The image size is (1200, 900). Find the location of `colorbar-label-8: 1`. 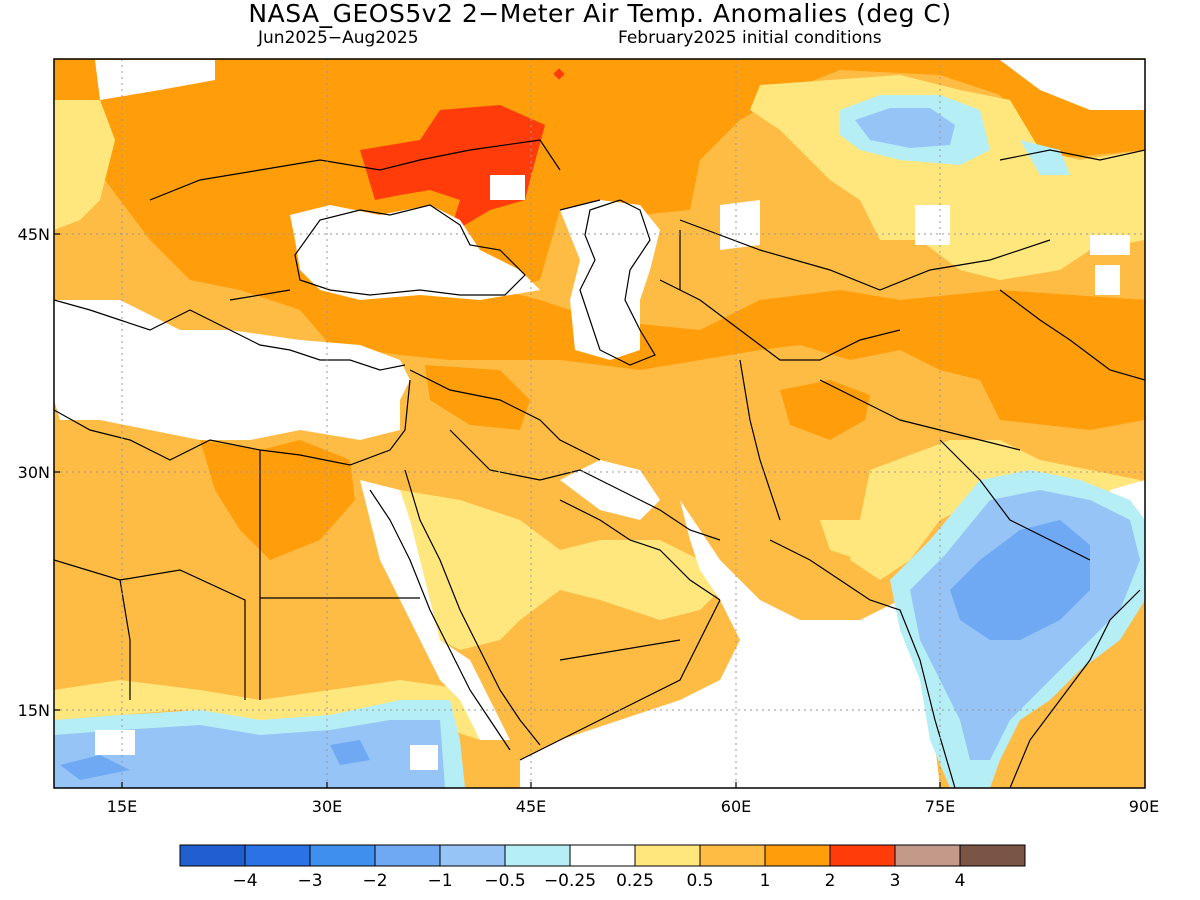

colorbar-label-8: 1 is located at coordinates (765, 881).